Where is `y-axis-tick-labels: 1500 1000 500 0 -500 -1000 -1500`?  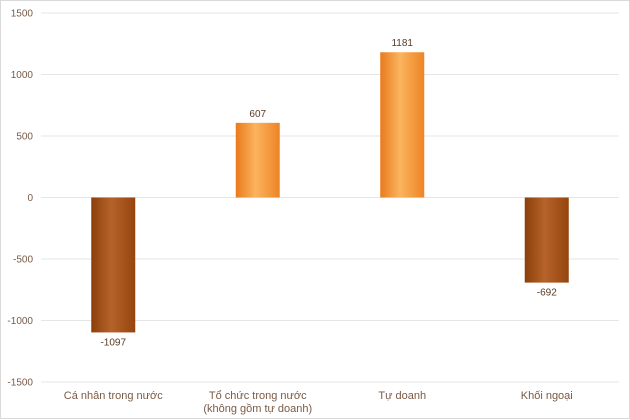 y-axis-tick-labels: 1500 1000 500 0 -500 -1000 -1500 is located at coordinates (20, 199).